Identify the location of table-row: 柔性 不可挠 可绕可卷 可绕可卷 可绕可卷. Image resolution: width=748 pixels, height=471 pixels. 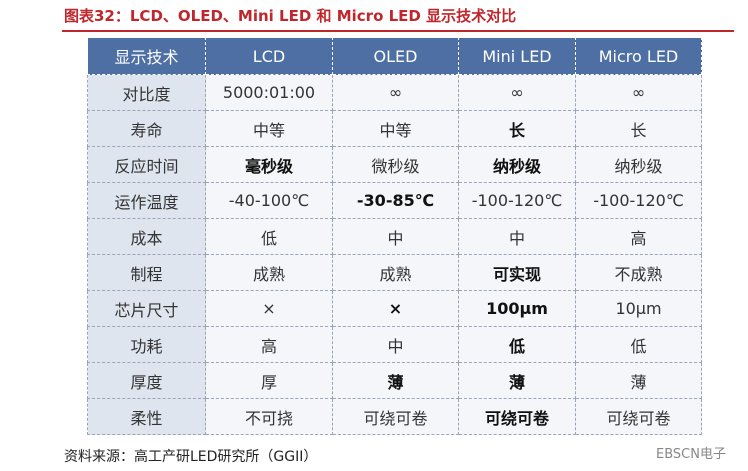
(394, 416).